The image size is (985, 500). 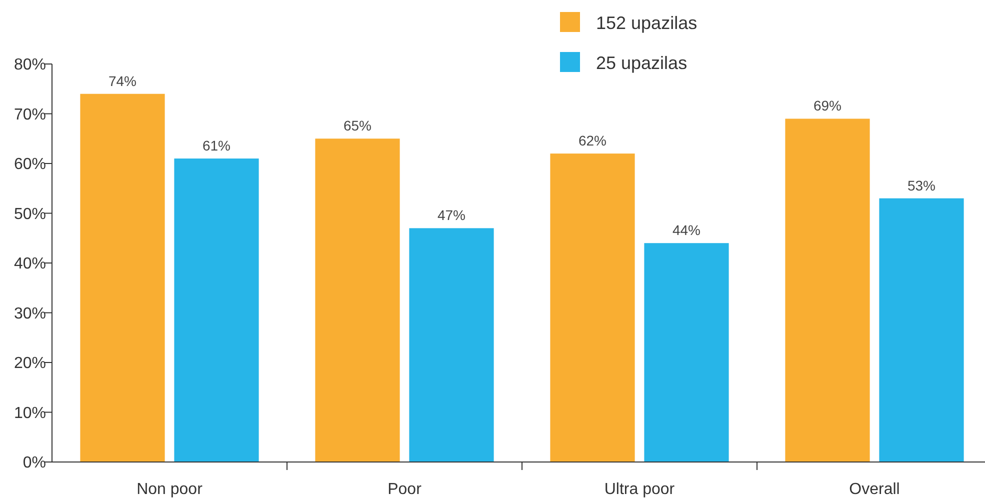 I want to click on data-label: 53%, so click(x=921, y=185).